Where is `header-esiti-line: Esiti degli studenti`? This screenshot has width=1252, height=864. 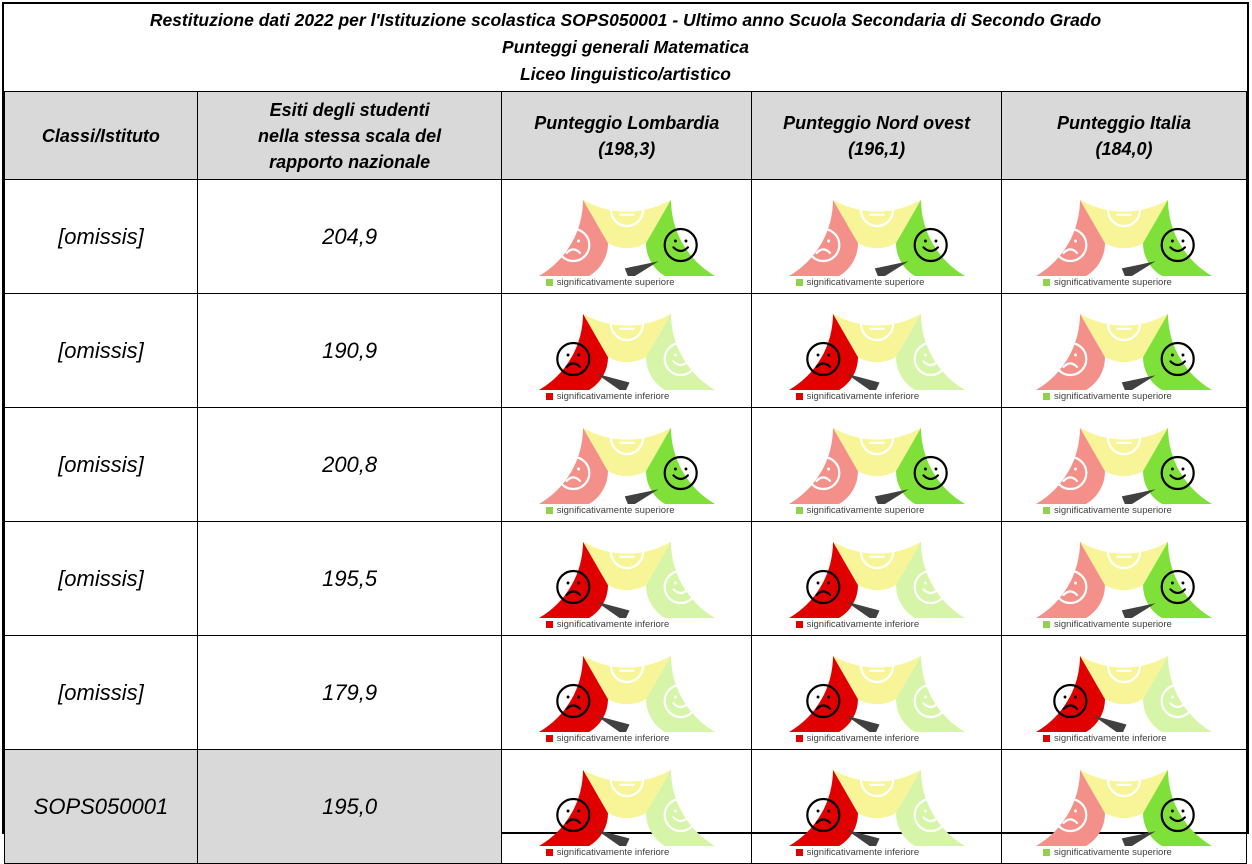
header-esiti-line: Esiti degli studenti is located at coordinates (349, 109).